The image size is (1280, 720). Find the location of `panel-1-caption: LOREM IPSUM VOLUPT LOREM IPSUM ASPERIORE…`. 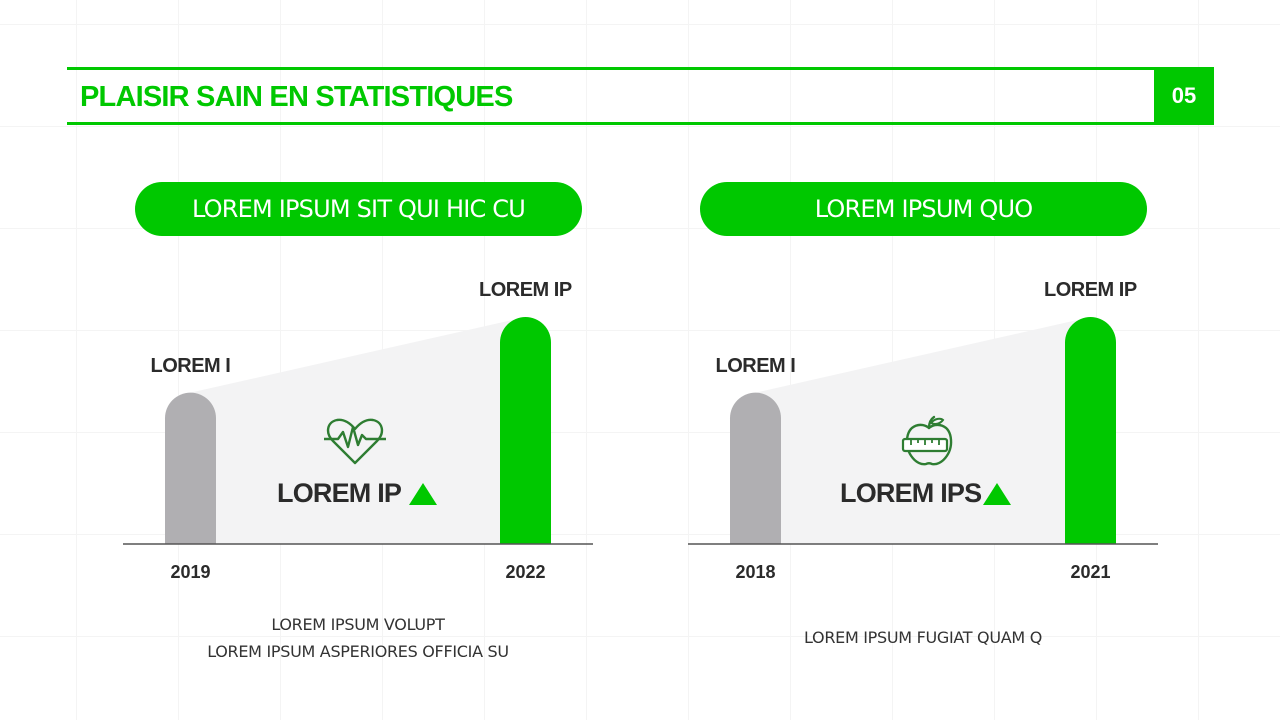

panel-1-caption: LOREM IPSUM VOLUPT LOREM IPSUM ASPERIORE… is located at coordinates (358, 638).